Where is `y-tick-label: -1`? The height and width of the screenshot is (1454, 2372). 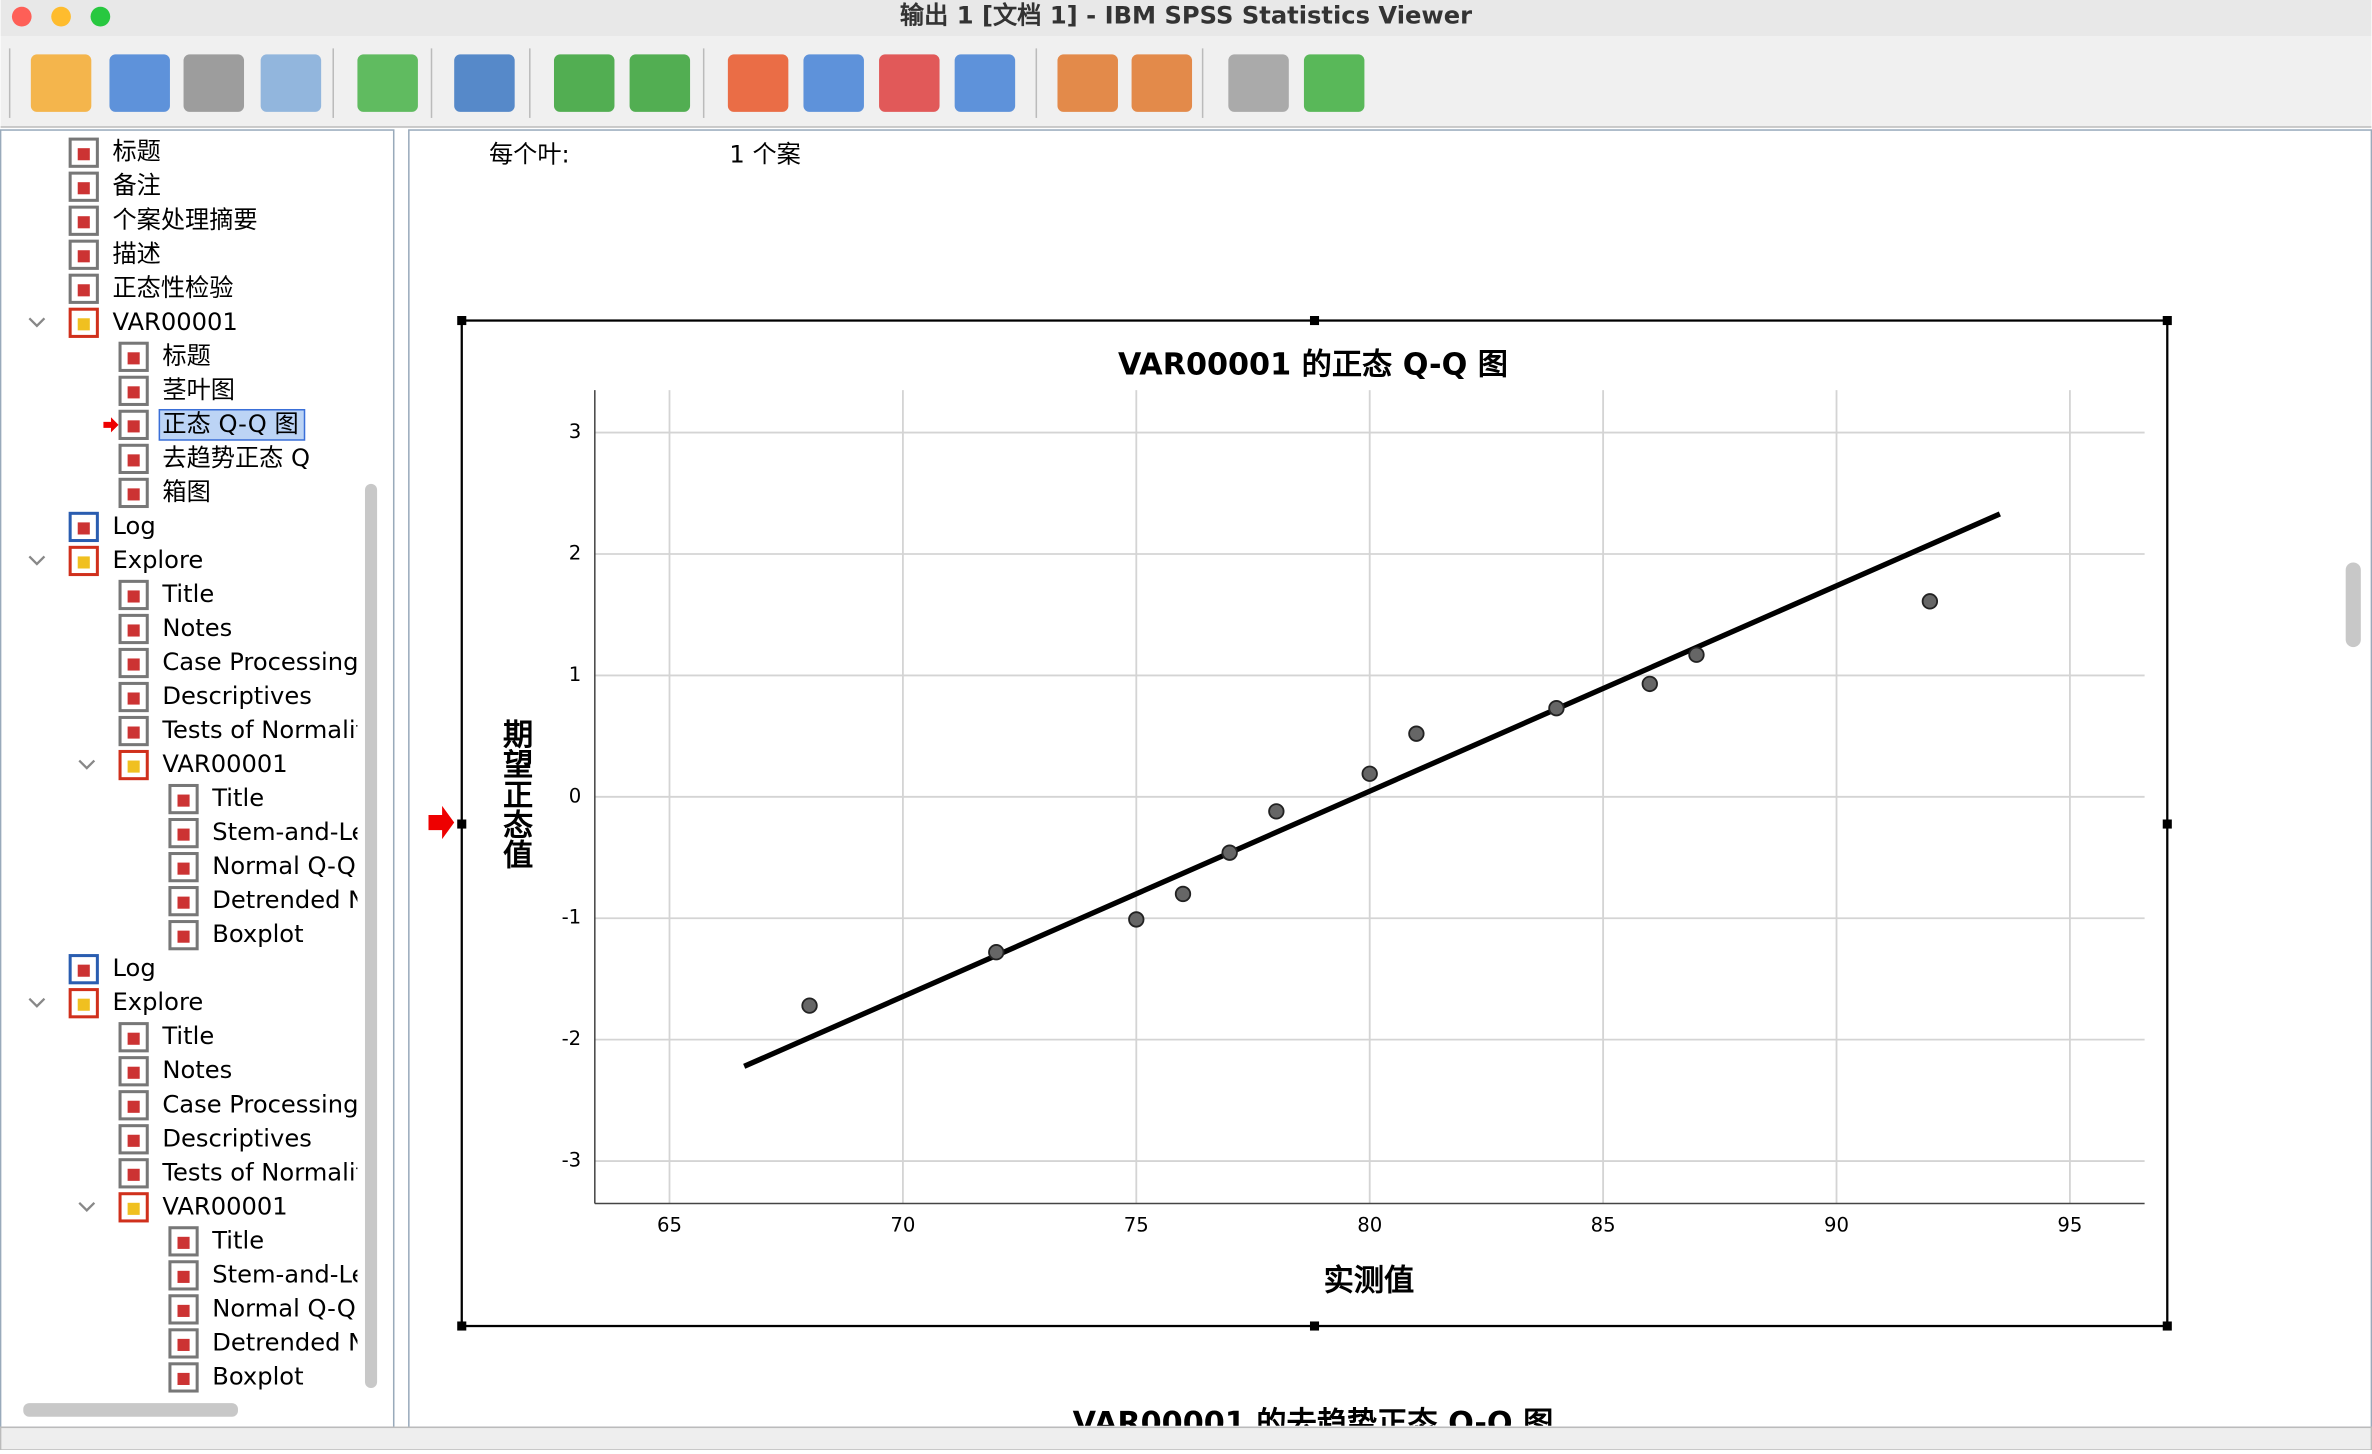
y-tick-label: -1 is located at coordinates (572, 917).